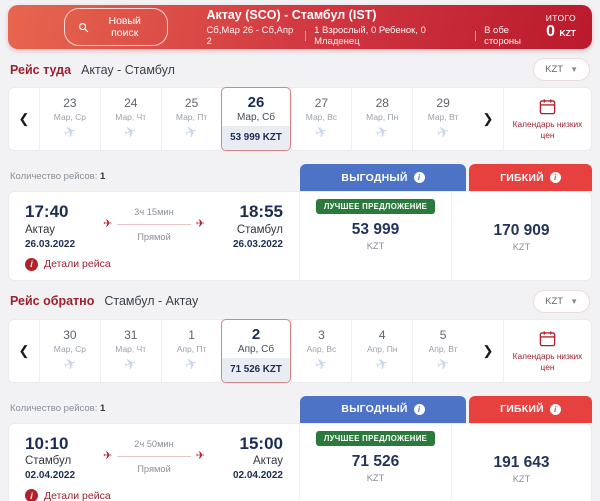  I want to click on date-day: 30, so click(70, 334).